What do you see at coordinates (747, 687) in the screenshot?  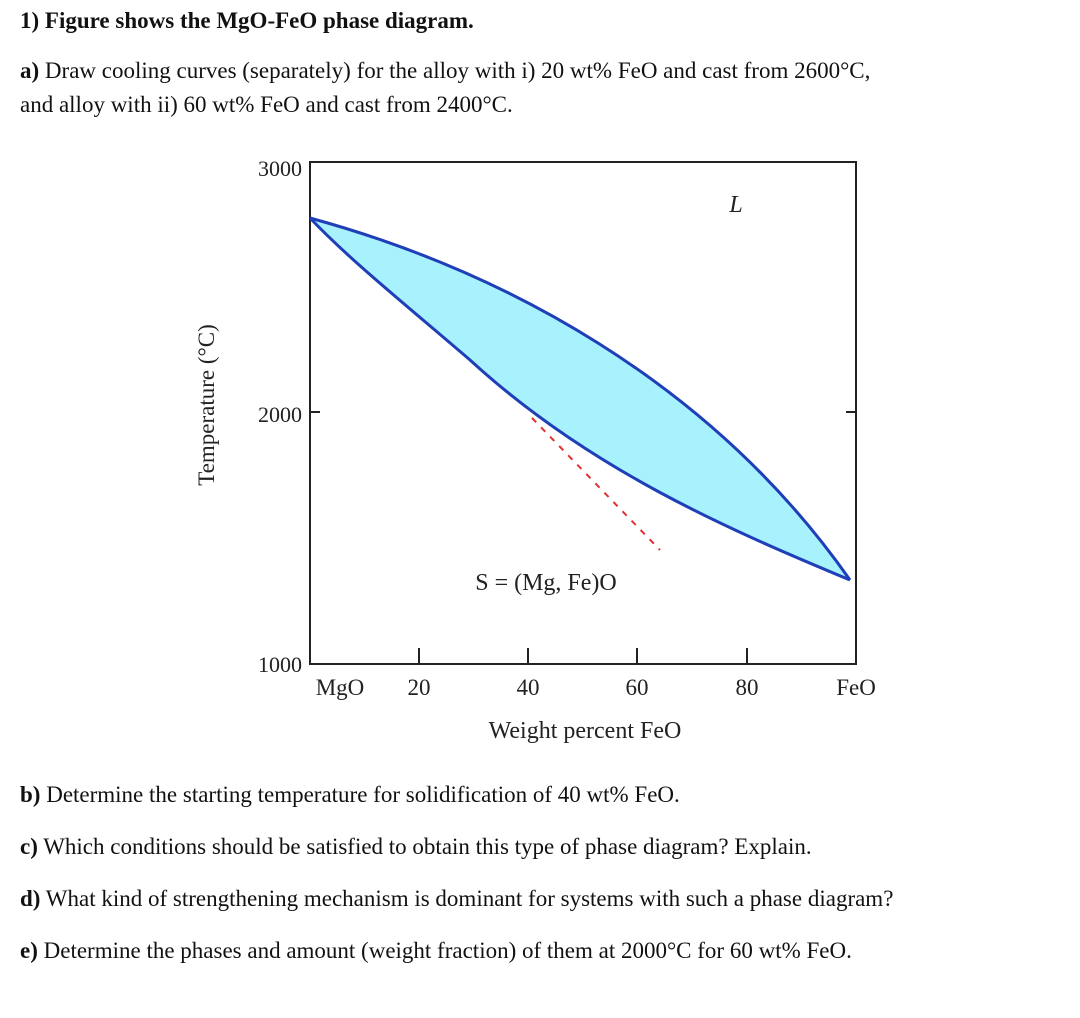 I see `x-tick-label-80: 80` at bounding box center [747, 687].